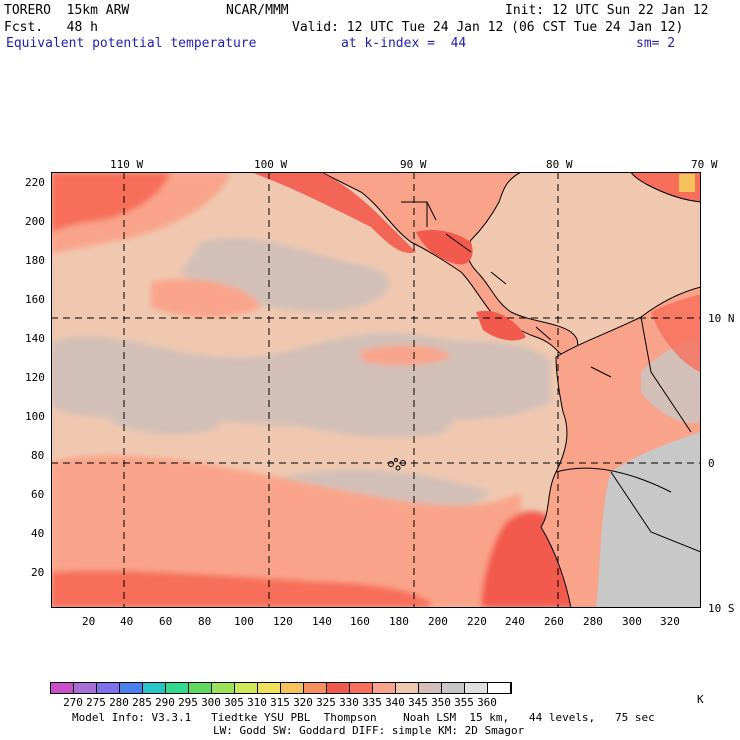  Describe the element at coordinates (399, 621) in the screenshot. I see `x-tick: 180` at that location.